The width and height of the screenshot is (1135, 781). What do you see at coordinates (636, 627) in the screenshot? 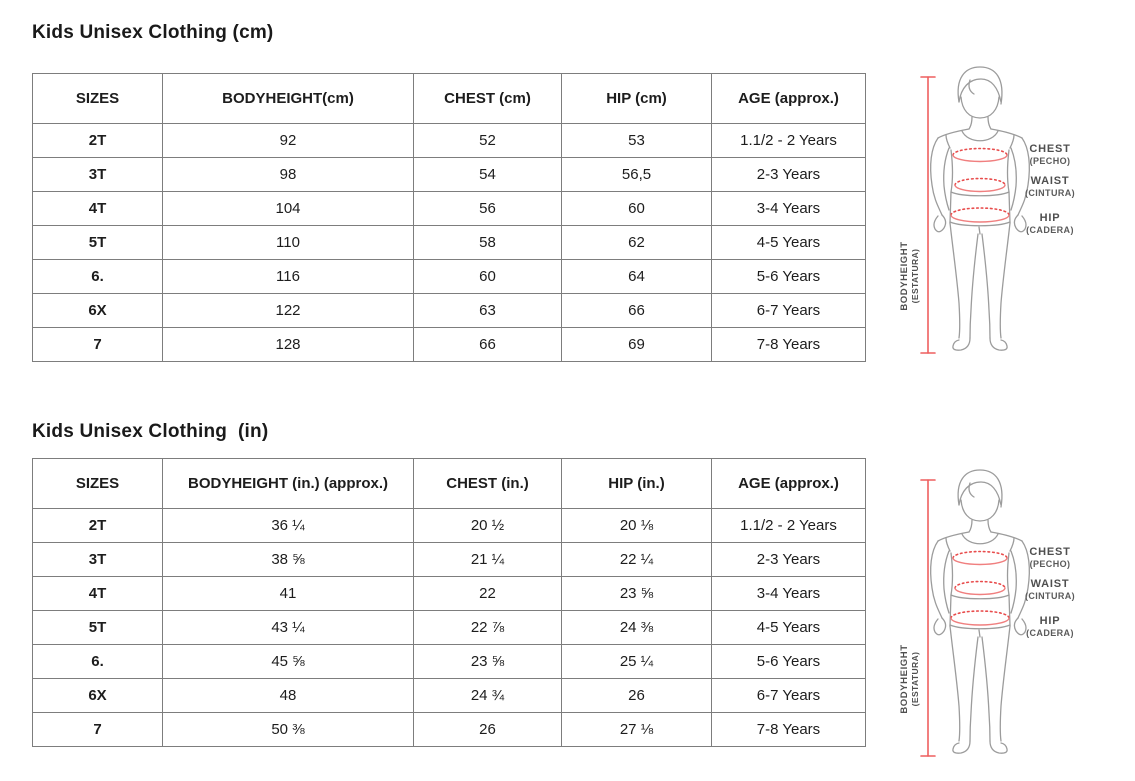
I see `value-cell: 24 ⅜` at bounding box center [636, 627].